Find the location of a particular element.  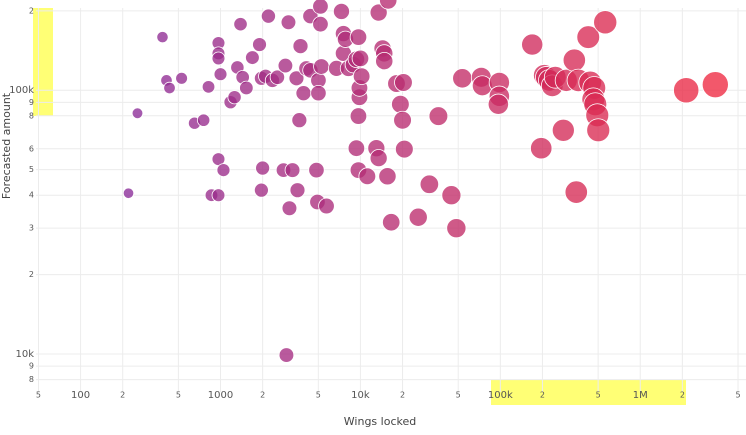

x-tick-label: 100k is located at coordinates (500, 395).